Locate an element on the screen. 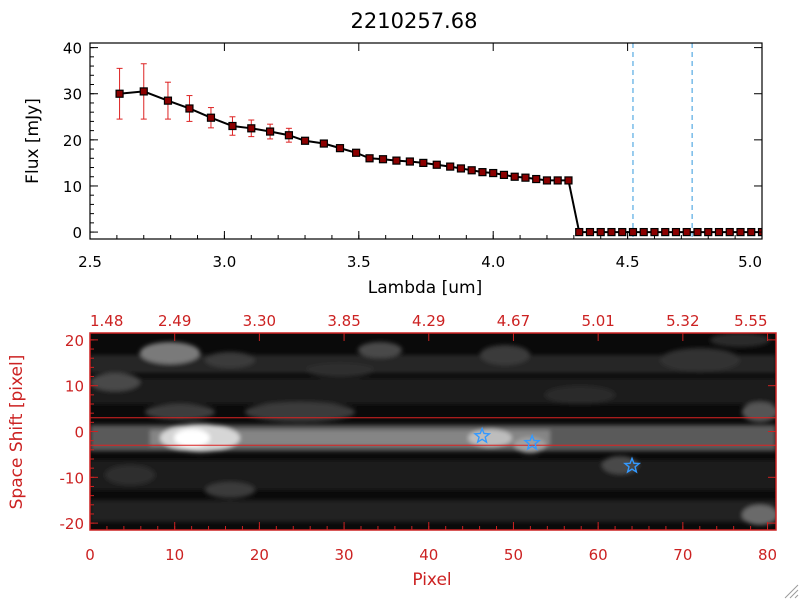 The image size is (800, 600). pixel-tick-label: 60 is located at coordinates (598, 555).